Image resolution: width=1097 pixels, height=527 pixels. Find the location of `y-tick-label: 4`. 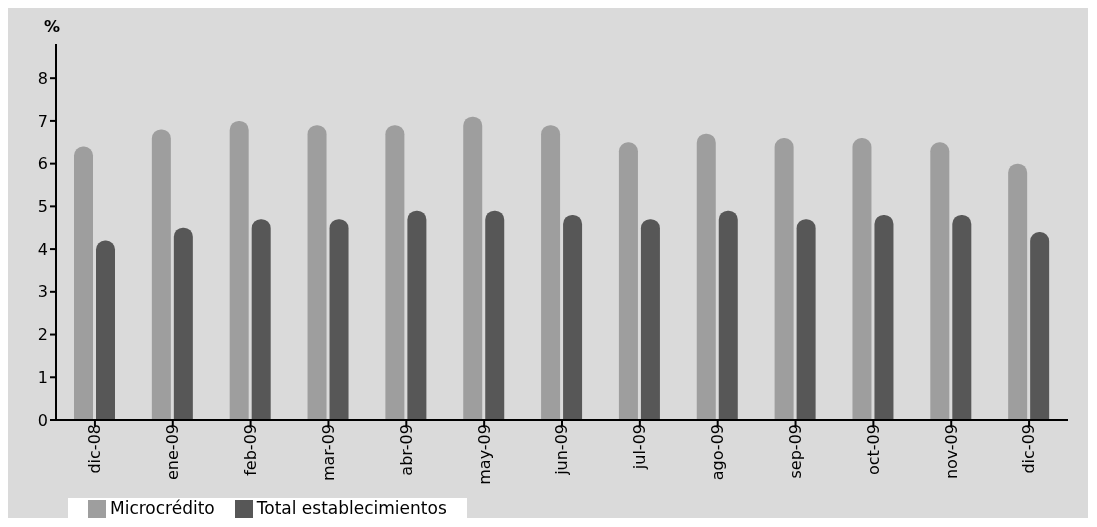

y-tick-label: 4 is located at coordinates (42, 249).